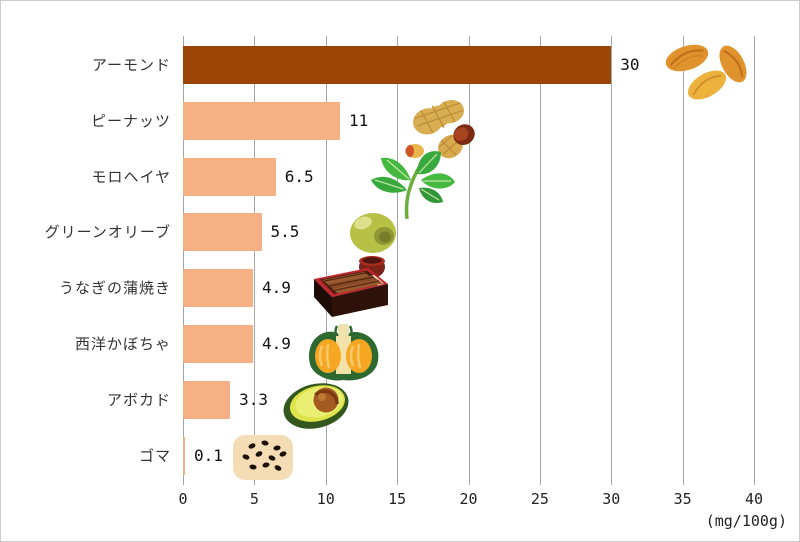  Describe the element at coordinates (705, 70) in the screenshot. I see `almond-icon` at that location.